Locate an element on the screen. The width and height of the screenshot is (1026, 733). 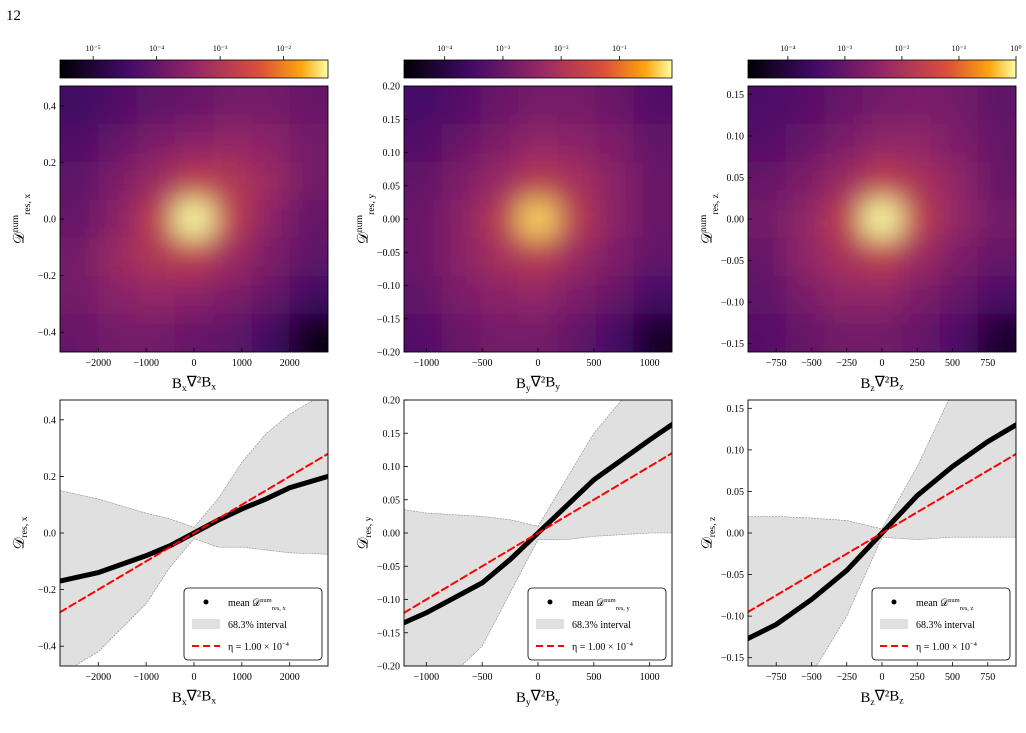
legend-label: 68.3% interval is located at coordinates (601, 625).